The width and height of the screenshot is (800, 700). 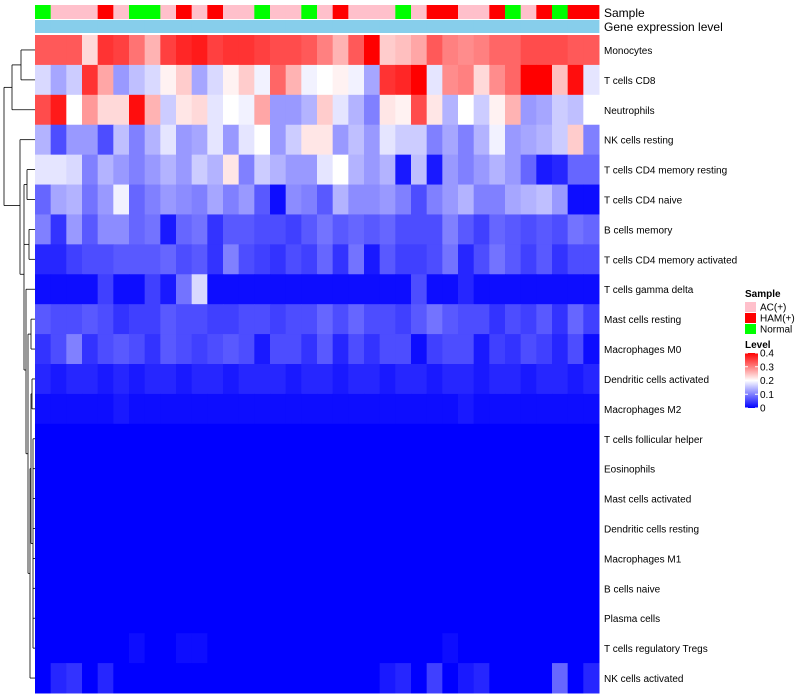 I want to click on row-label: Macrophages M2, so click(x=643, y=410).